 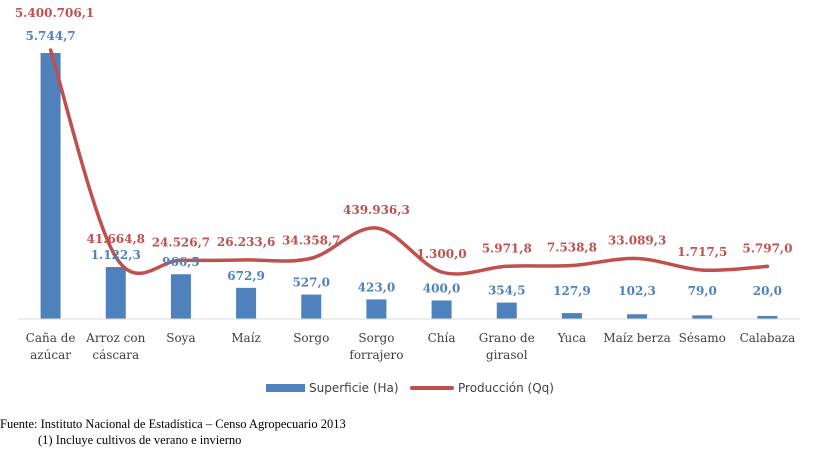 I want to click on category-label: girasol, so click(x=507, y=355).